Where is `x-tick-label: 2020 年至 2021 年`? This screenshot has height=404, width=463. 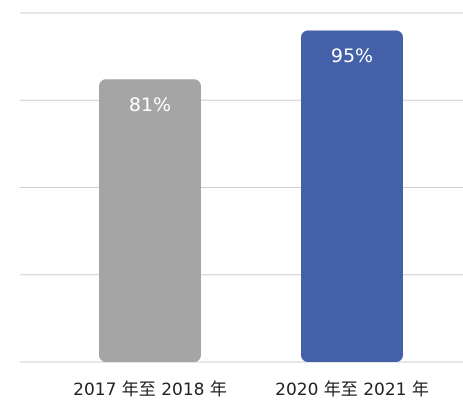
x-tick-label: 2020 年至 2021 年 is located at coordinates (352, 390).